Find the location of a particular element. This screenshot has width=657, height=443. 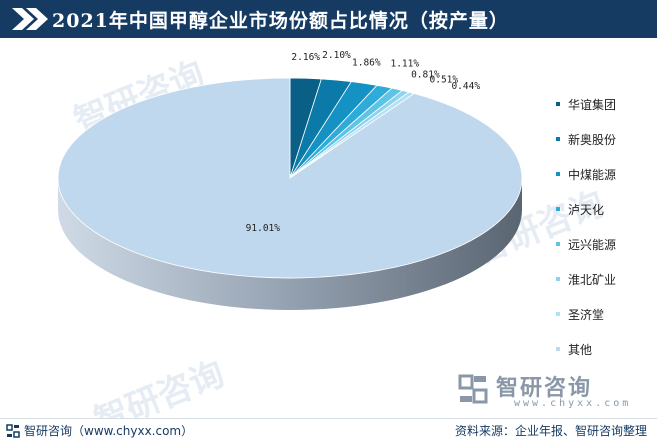

legend-item: 其他 is located at coordinates (586, 349).